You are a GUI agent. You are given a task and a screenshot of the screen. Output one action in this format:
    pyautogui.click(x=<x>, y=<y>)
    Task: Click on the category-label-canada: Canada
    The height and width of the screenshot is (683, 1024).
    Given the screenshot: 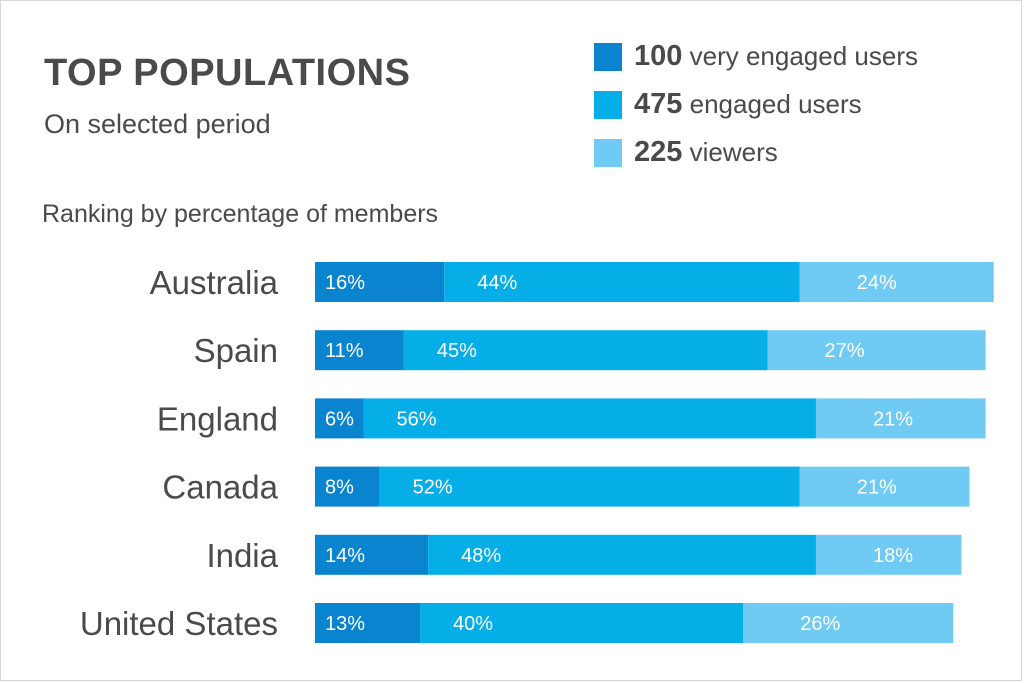 What is the action you would take?
    pyautogui.click(x=220, y=487)
    